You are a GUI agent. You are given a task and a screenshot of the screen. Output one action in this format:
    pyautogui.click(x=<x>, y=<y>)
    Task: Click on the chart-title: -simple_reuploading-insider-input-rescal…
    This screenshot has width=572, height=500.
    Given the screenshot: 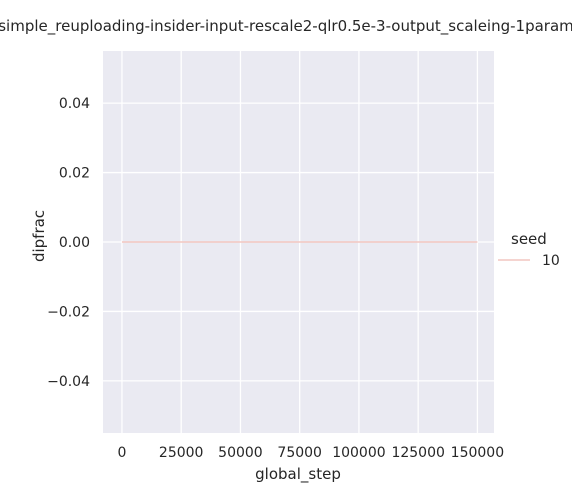 What is the action you would take?
    pyautogui.click(x=286, y=26)
    